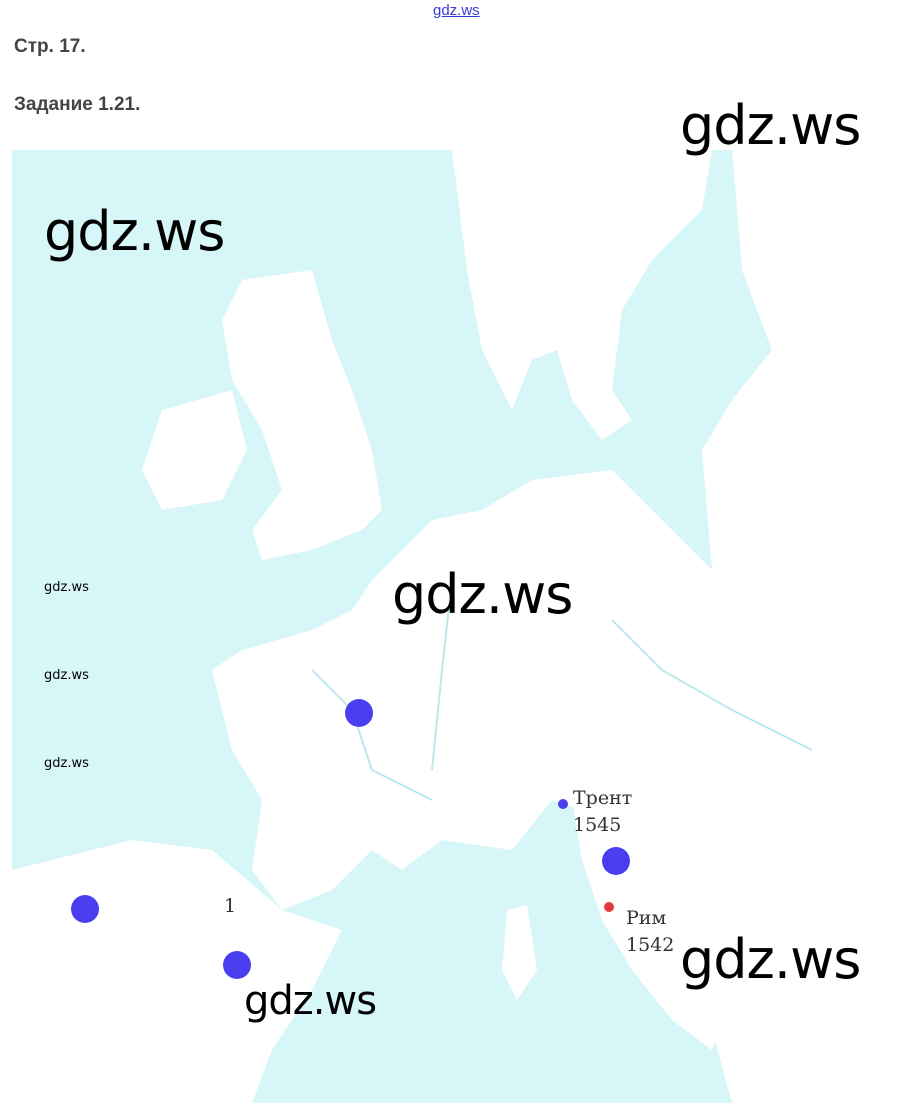  Describe the element at coordinates (519, 952) in the screenshot. I see `corsica-sardinia` at that location.